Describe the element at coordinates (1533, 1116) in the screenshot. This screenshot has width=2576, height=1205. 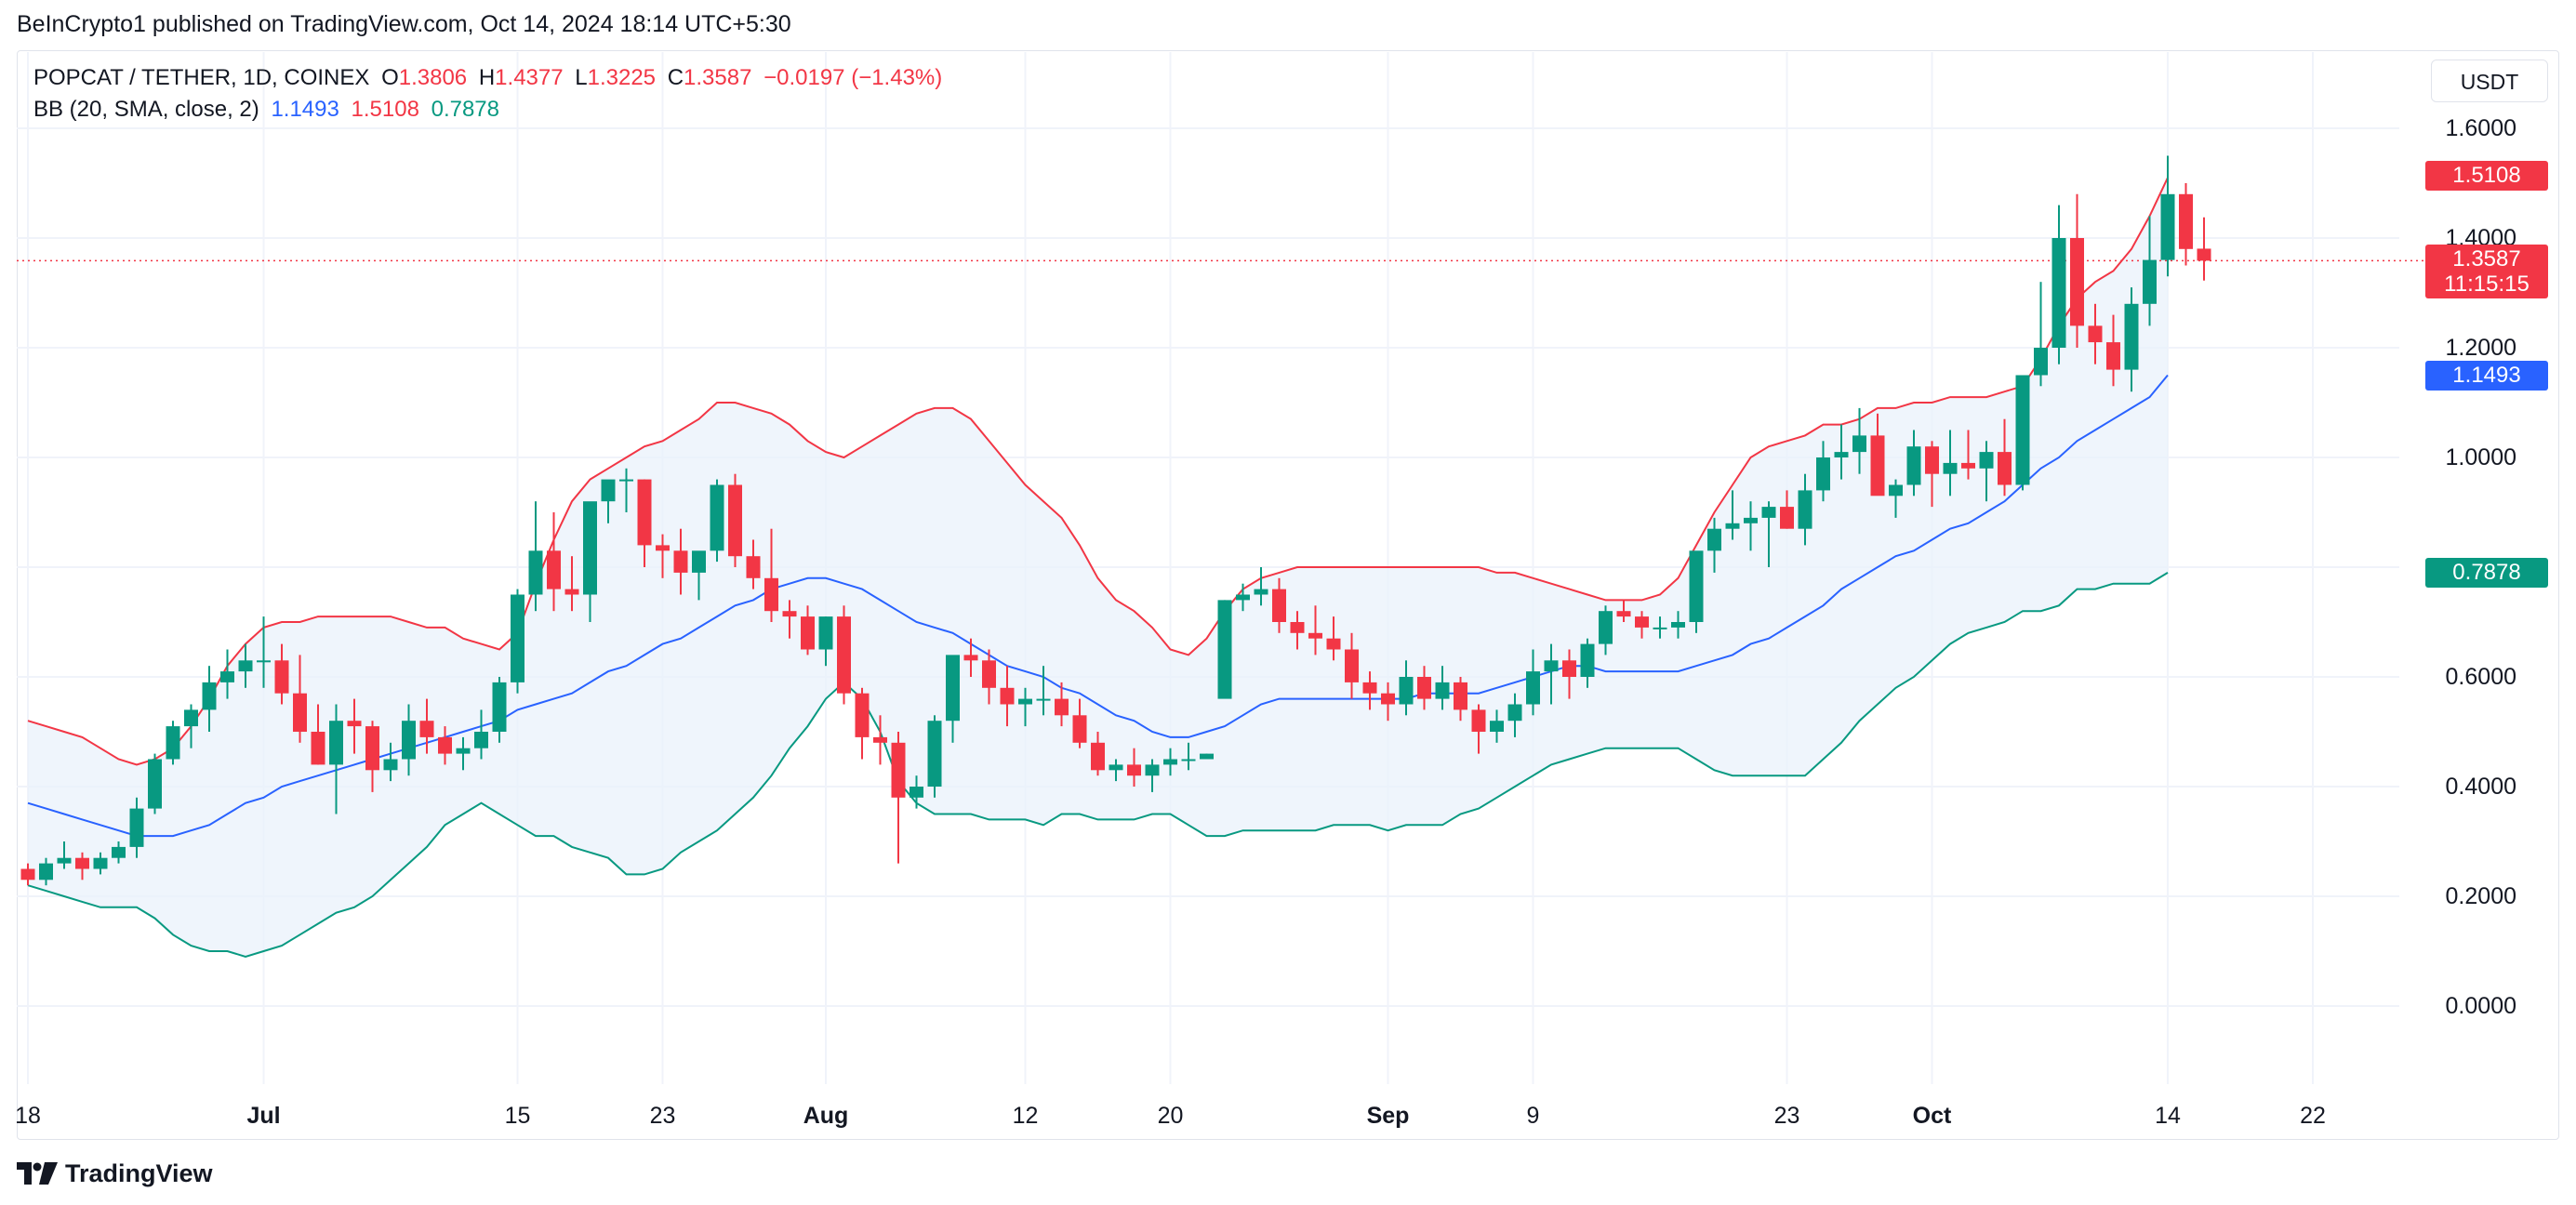
I see `x-tick-label: 9` at that location.